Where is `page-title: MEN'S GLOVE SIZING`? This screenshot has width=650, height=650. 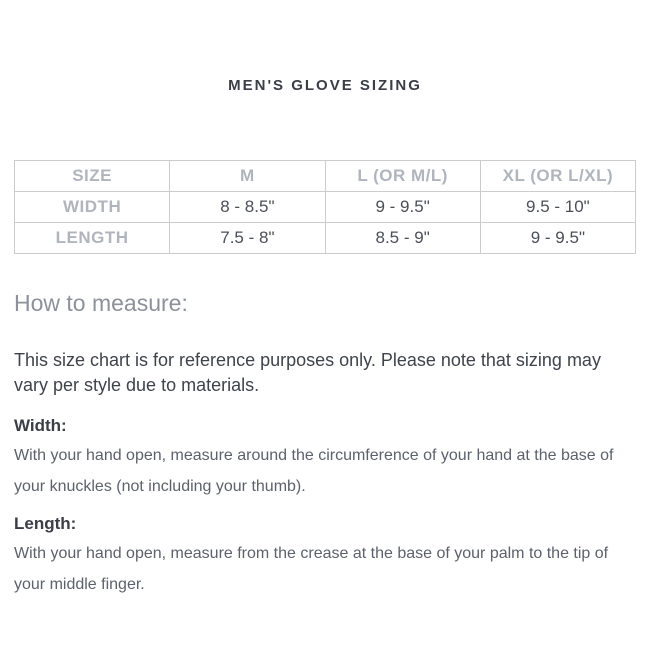
page-title: MEN'S GLOVE SIZING is located at coordinates (325, 85).